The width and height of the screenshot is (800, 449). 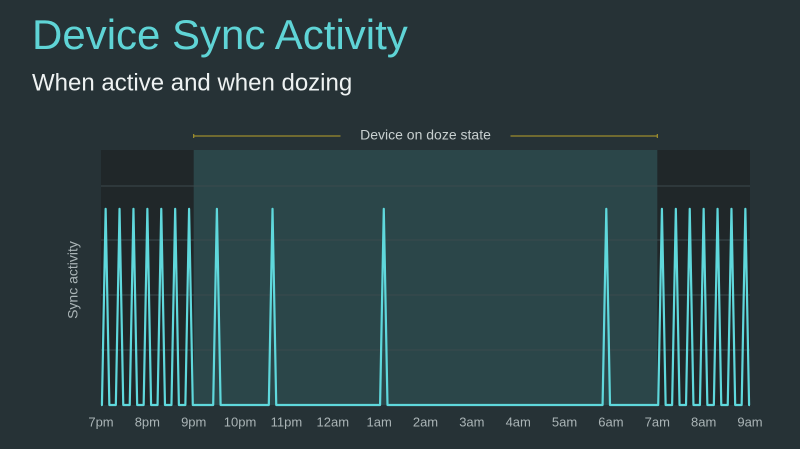 I want to click on y-axis-title: Sync activity, so click(x=73, y=280).